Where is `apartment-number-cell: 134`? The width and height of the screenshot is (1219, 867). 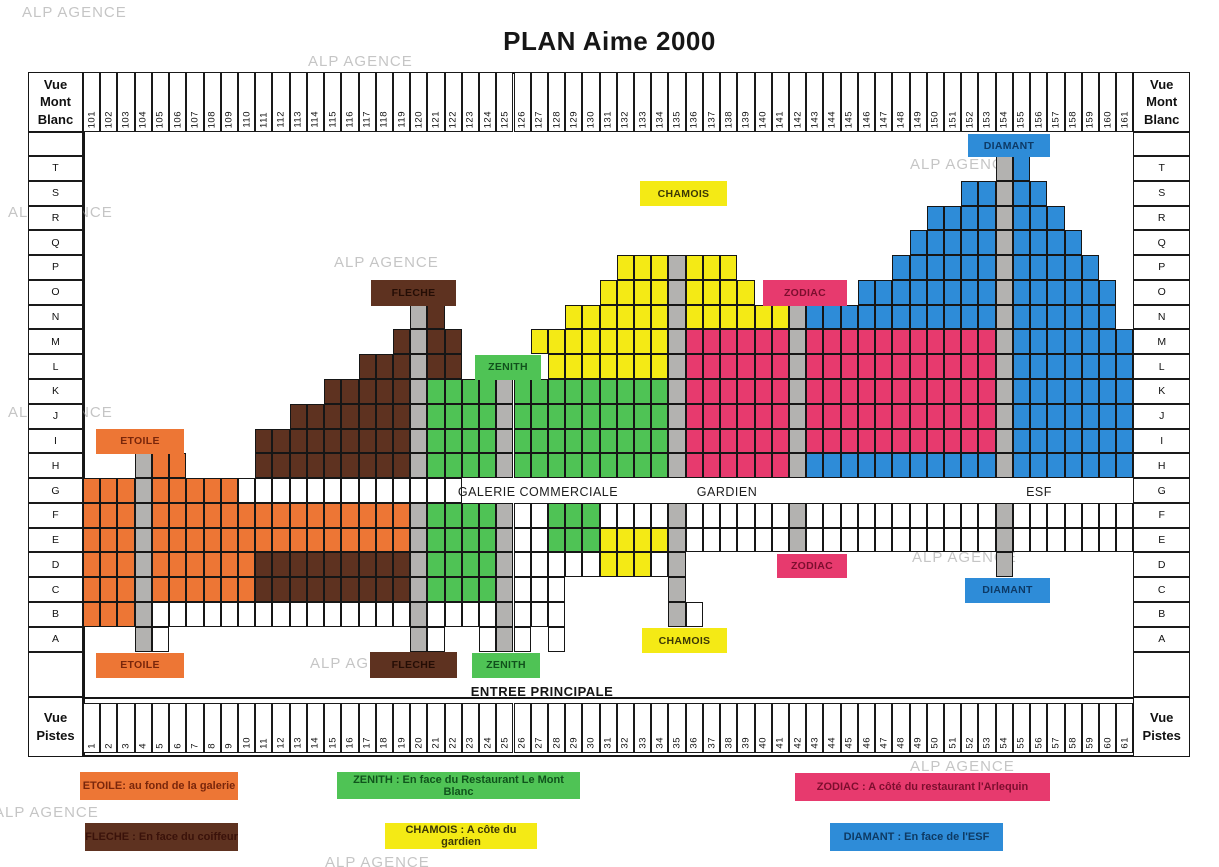
apartment-number-cell: 134 is located at coordinates (660, 102).